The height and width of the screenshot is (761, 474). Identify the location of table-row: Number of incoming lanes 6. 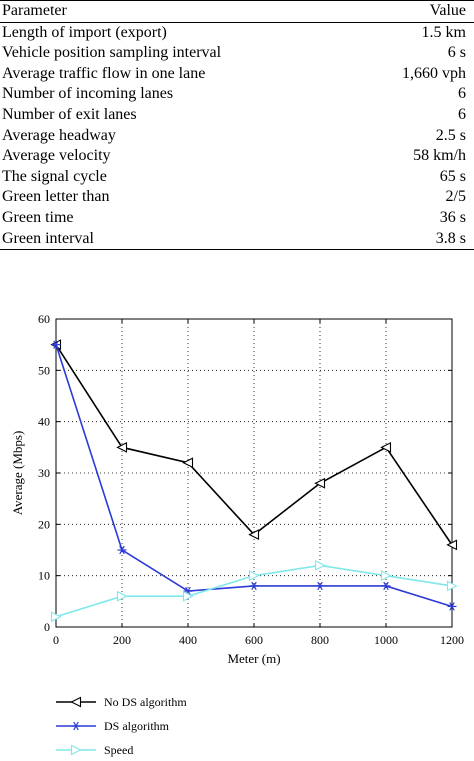
(237, 94).